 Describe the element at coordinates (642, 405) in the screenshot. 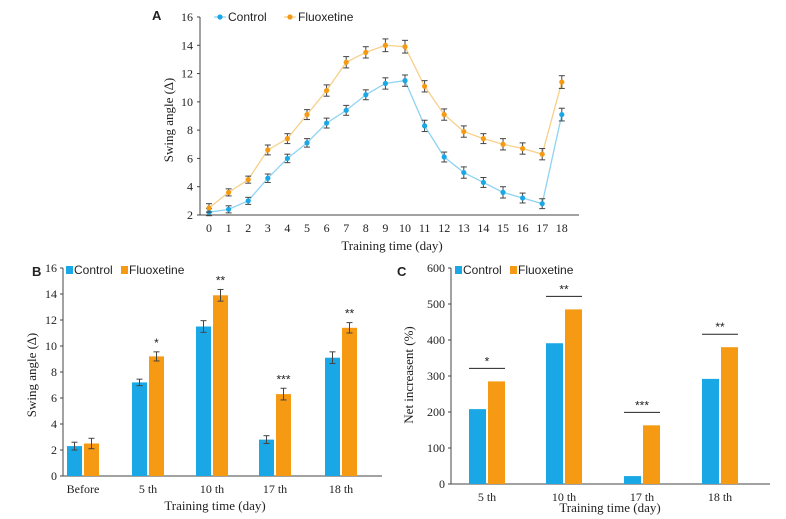

I see `panel-c-significance-label: ***` at that location.